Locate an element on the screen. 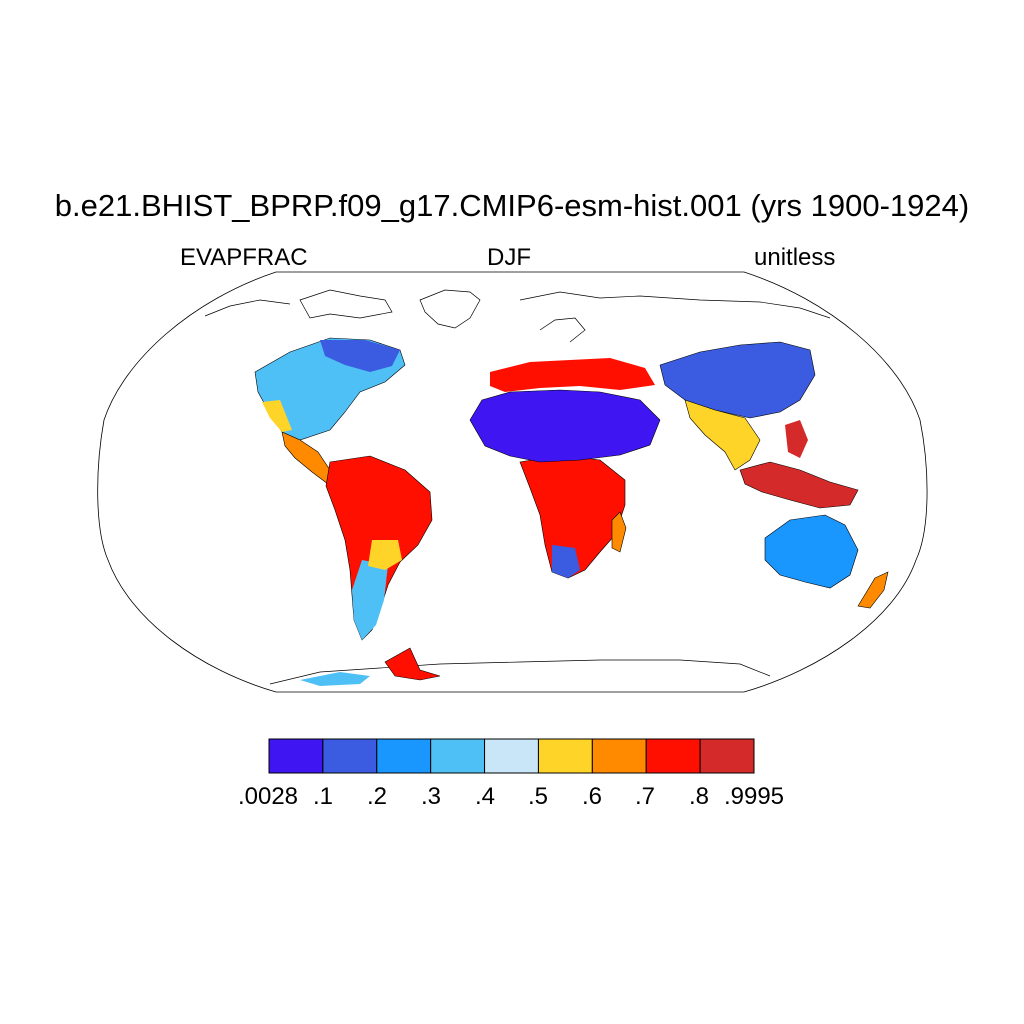 The height and width of the screenshot is (1024, 1024). colorbar-tick-label: .6 is located at coordinates (592, 796).